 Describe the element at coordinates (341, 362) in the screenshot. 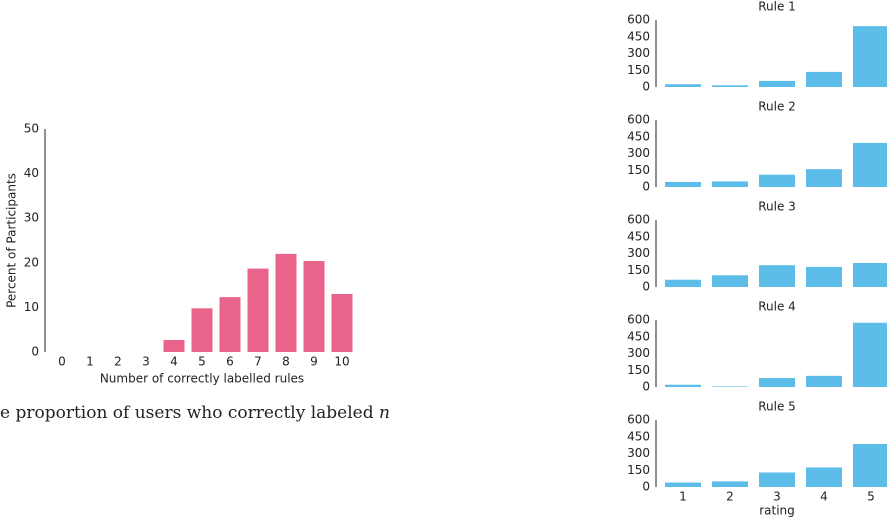

I see `x-tick-label: 10` at that location.